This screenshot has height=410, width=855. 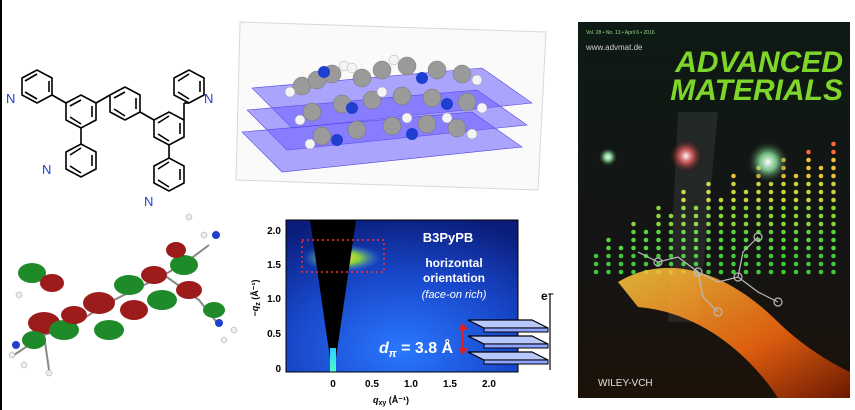 What do you see at coordinates (274, 300) in the screenshot?
I see `y-tick-labels: 2.0 1.5 1.0 0.5 0` at bounding box center [274, 300].